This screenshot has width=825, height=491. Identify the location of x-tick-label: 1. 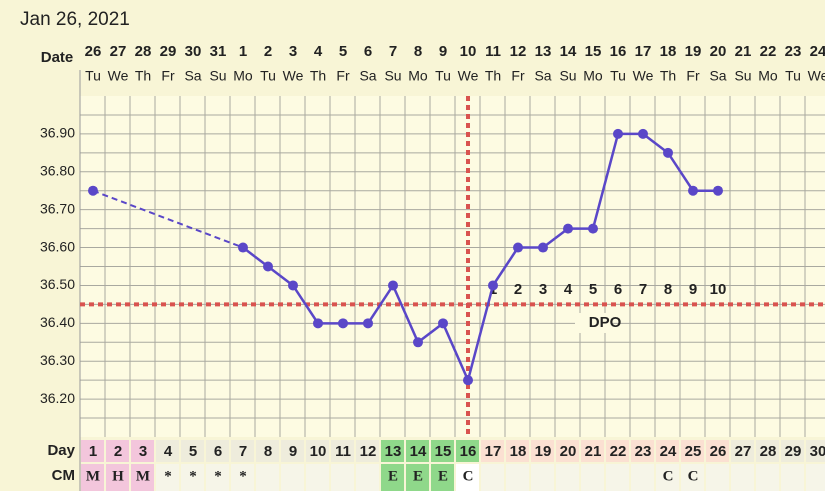
(243, 51).